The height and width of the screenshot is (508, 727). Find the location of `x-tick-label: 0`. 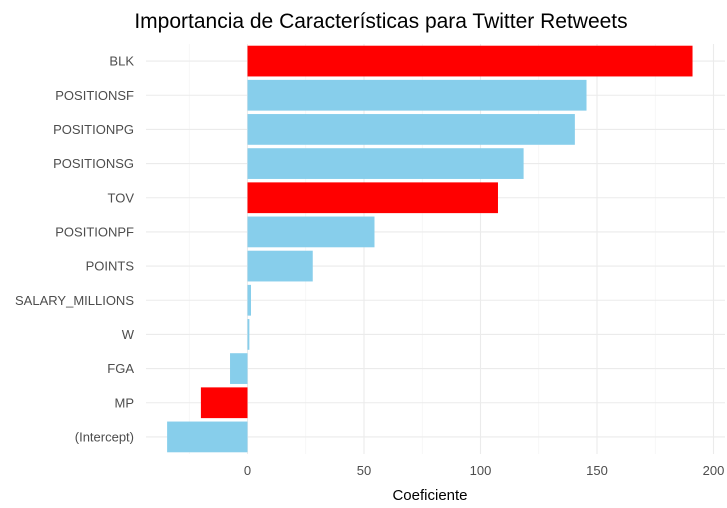

x-tick-label: 0 is located at coordinates (247, 470).